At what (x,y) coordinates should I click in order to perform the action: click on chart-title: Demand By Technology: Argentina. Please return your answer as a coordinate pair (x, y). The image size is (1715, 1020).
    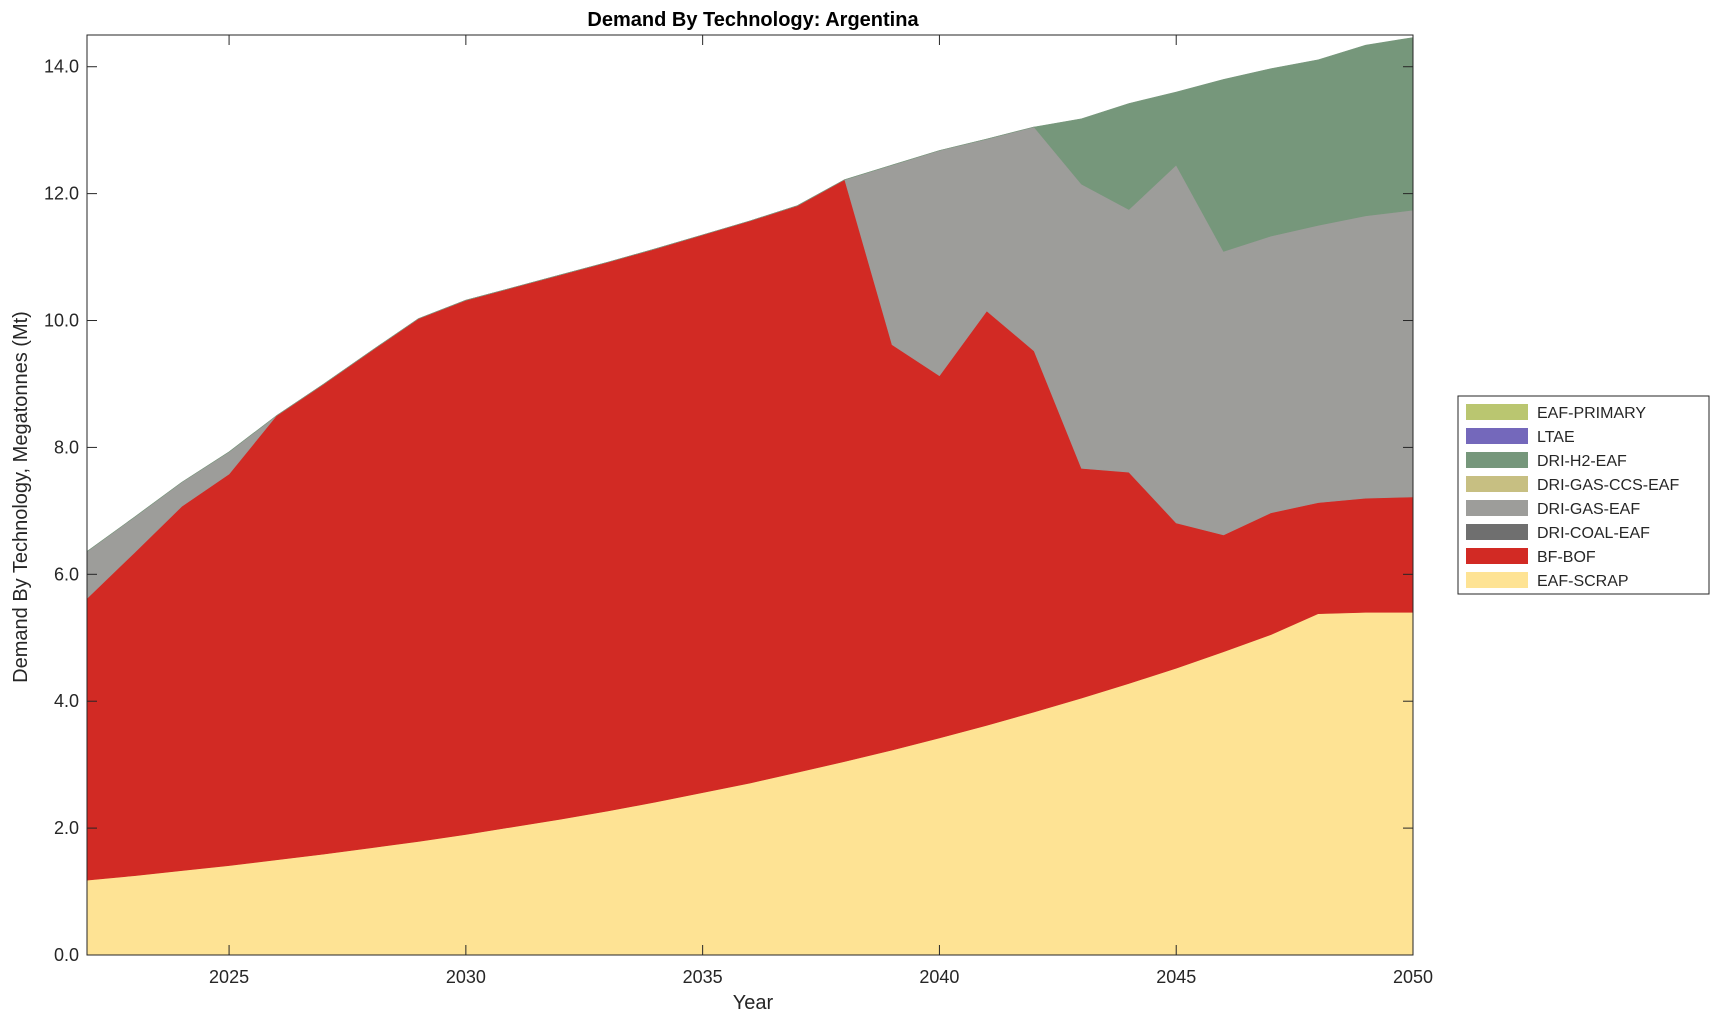
    Looking at the image, I should click on (753, 20).